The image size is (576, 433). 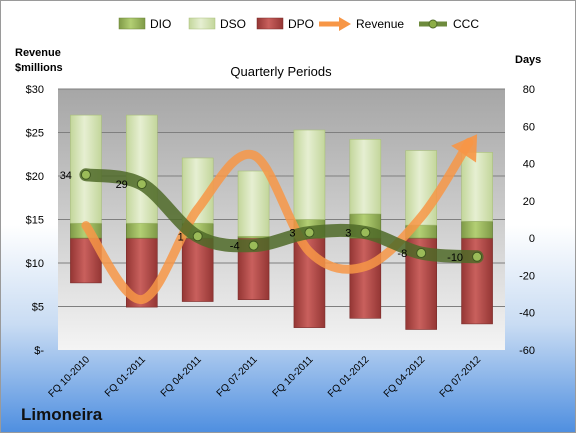 I want to click on y-left-tick-3: $15, so click(x=35, y=221).